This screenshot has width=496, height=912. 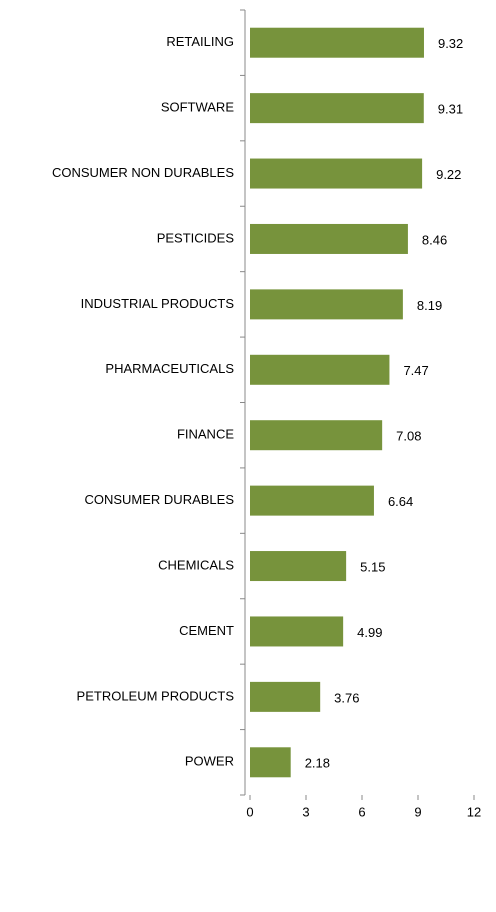 I want to click on x-tick-label: 0, so click(x=249, y=811).